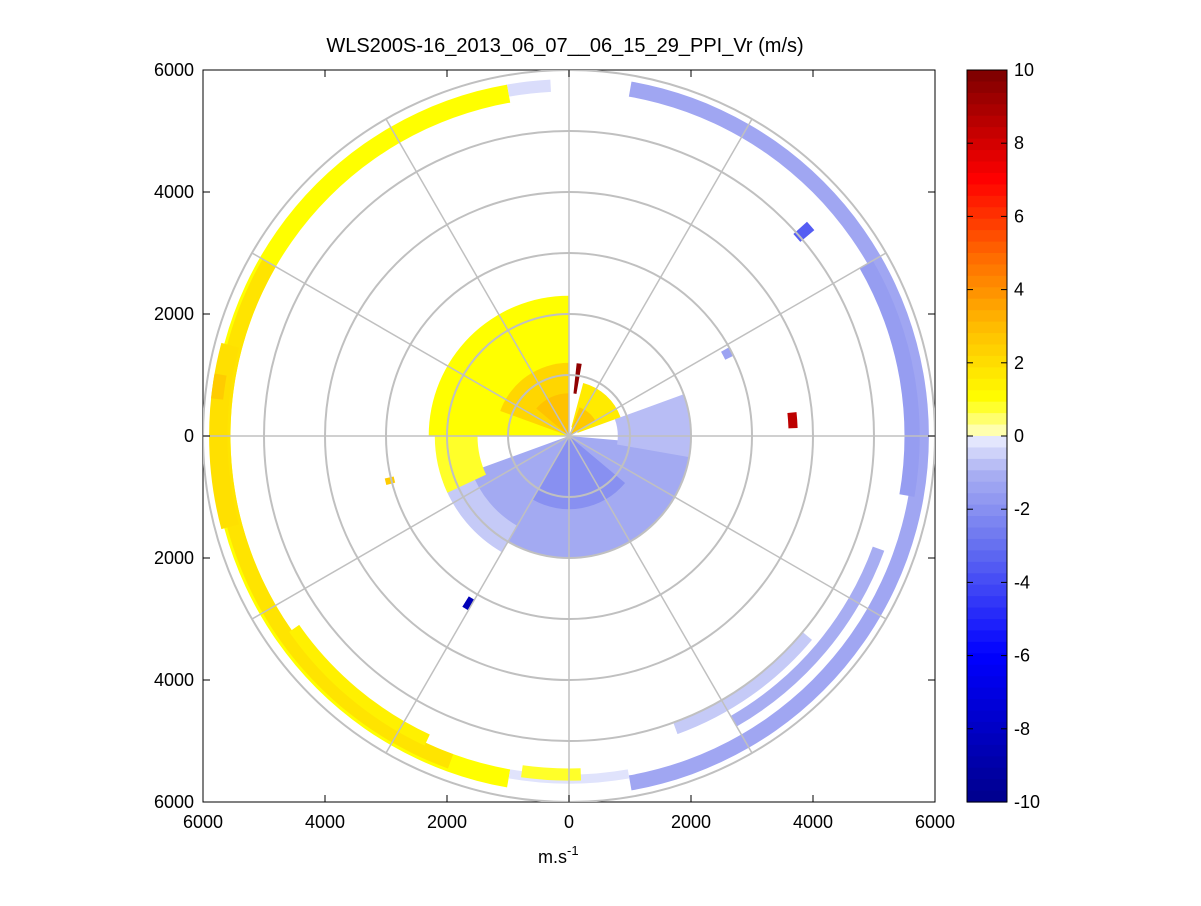 This screenshot has width=1201, height=906. Describe the element at coordinates (1022, 509) in the screenshot. I see `colorbar-tick-label: -2` at that location.